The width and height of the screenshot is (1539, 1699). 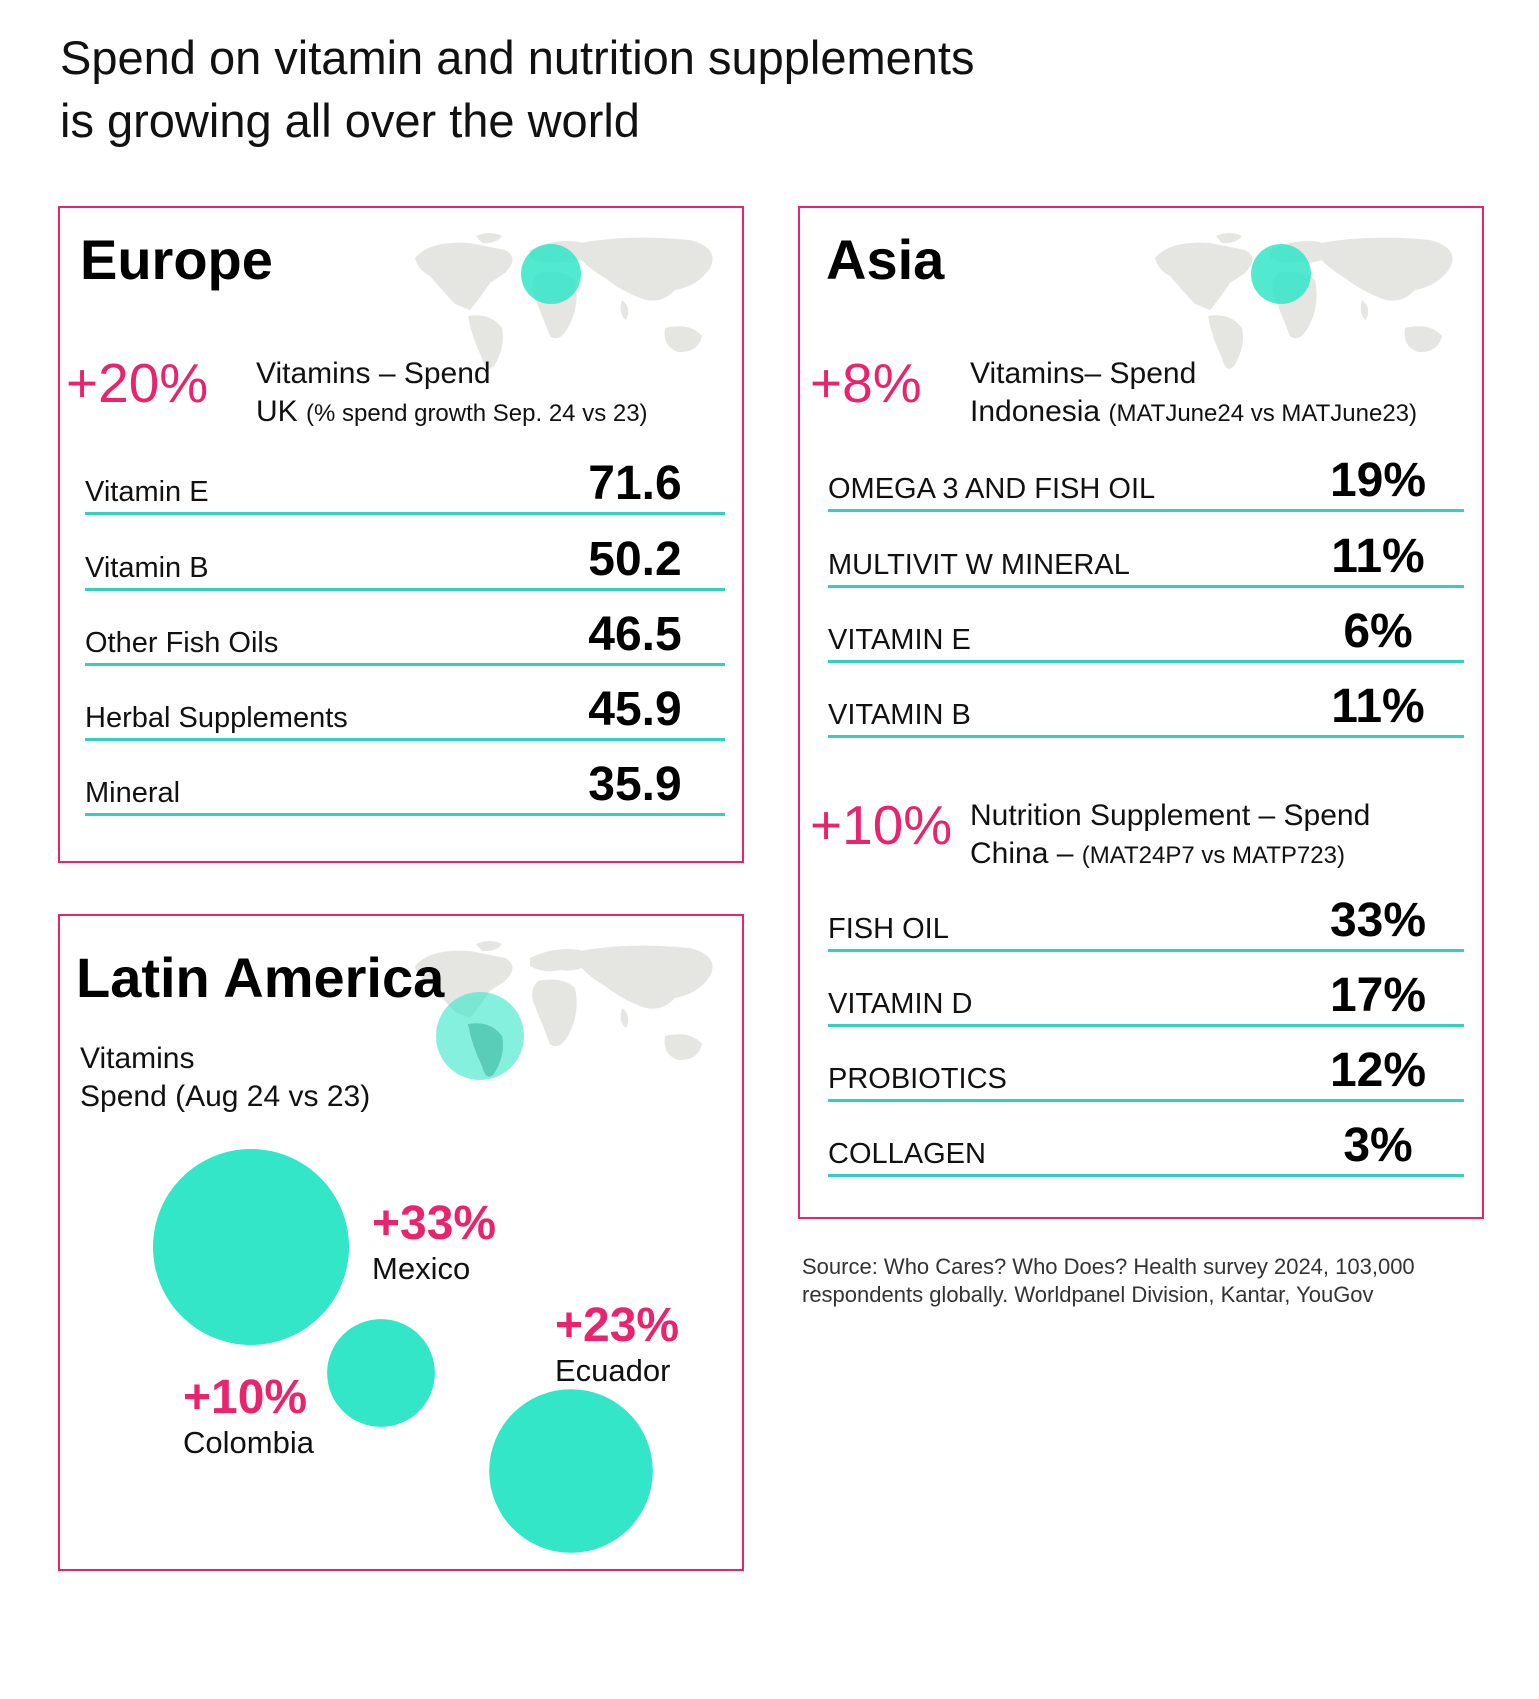 What do you see at coordinates (907, 1154) in the screenshot?
I see `china-row-label: COLLAGEN` at bounding box center [907, 1154].